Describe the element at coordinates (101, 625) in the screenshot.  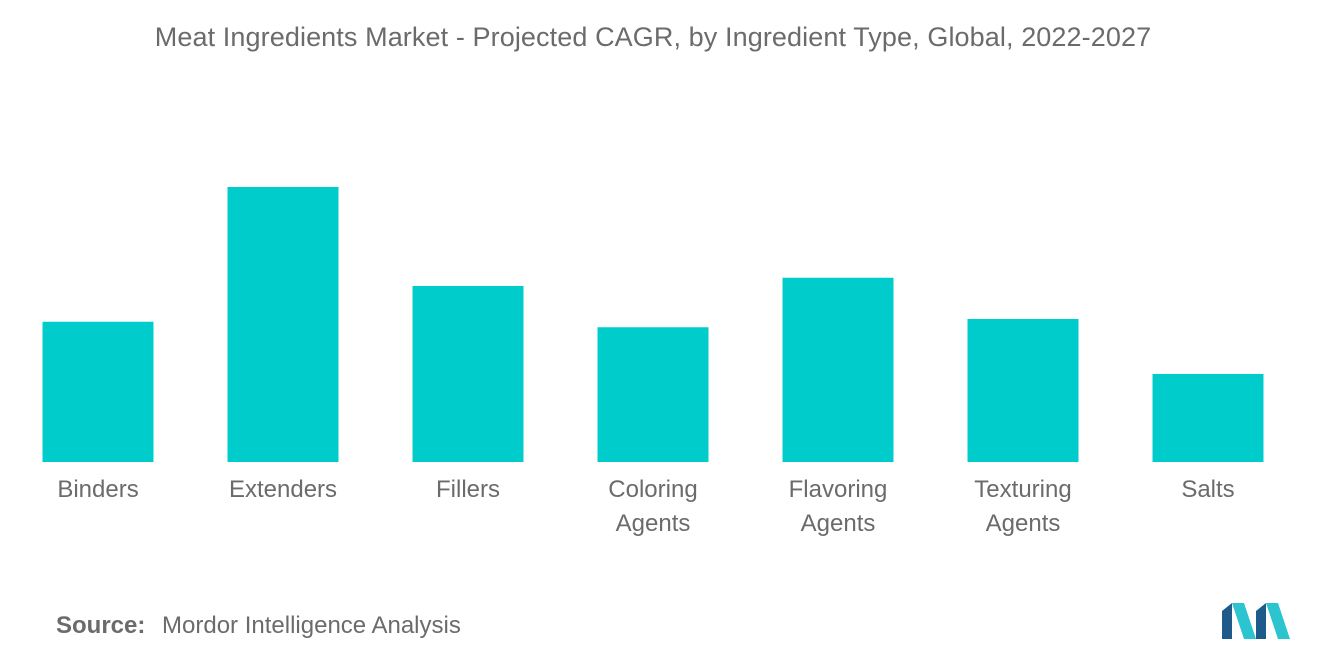
I see `source-label: Source:` at that location.